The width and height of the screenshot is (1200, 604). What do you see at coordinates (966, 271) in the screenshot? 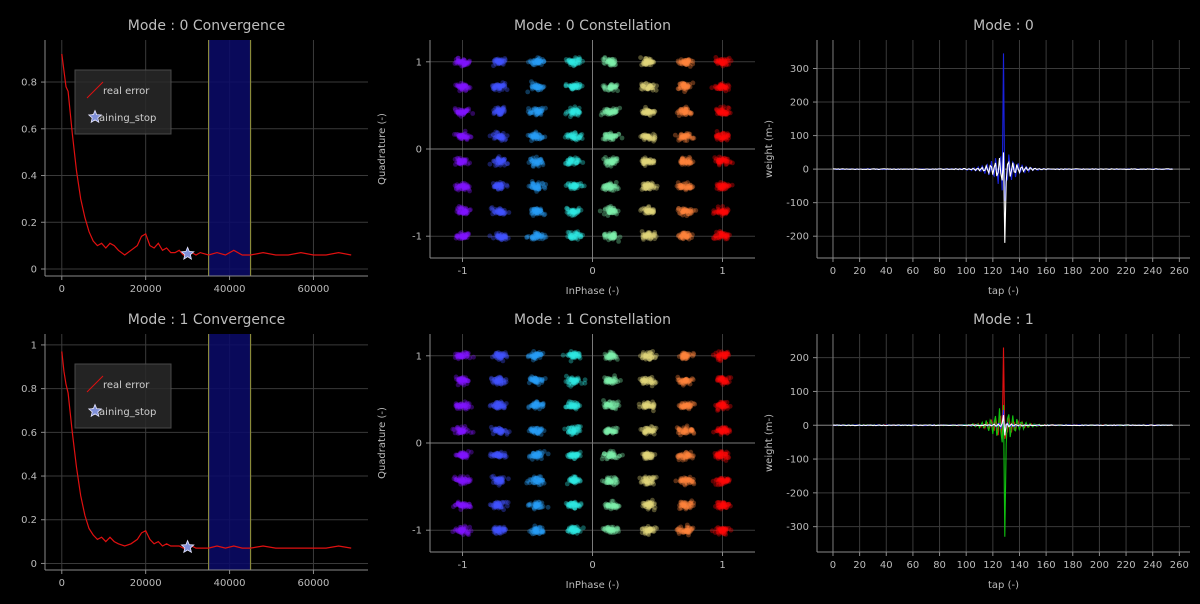
I see `x-tick-label: 100` at bounding box center [966, 271].